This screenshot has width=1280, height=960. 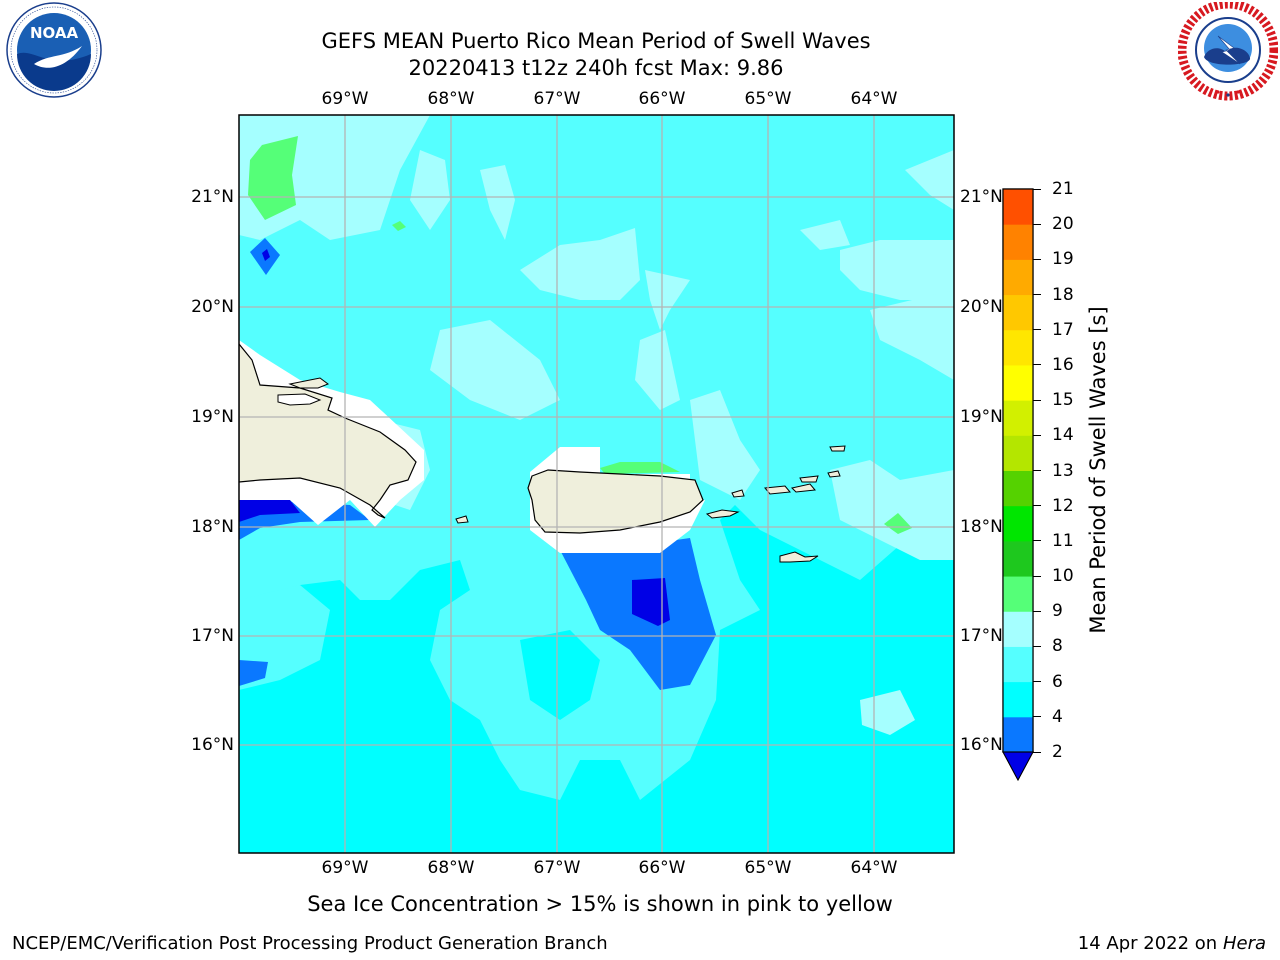 What do you see at coordinates (345, 99) in the screenshot?
I see `lon-tick-top: 69°W` at bounding box center [345, 99].